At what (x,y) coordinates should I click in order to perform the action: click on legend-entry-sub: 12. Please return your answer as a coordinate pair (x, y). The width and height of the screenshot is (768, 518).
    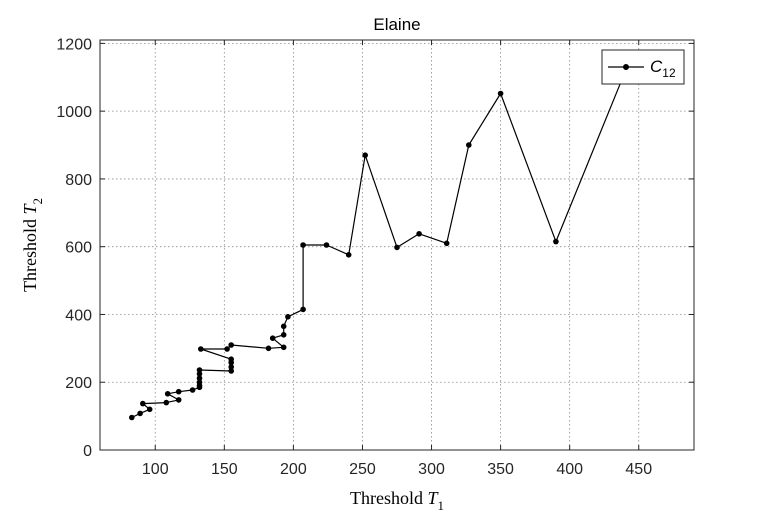
    Looking at the image, I should click on (669, 73).